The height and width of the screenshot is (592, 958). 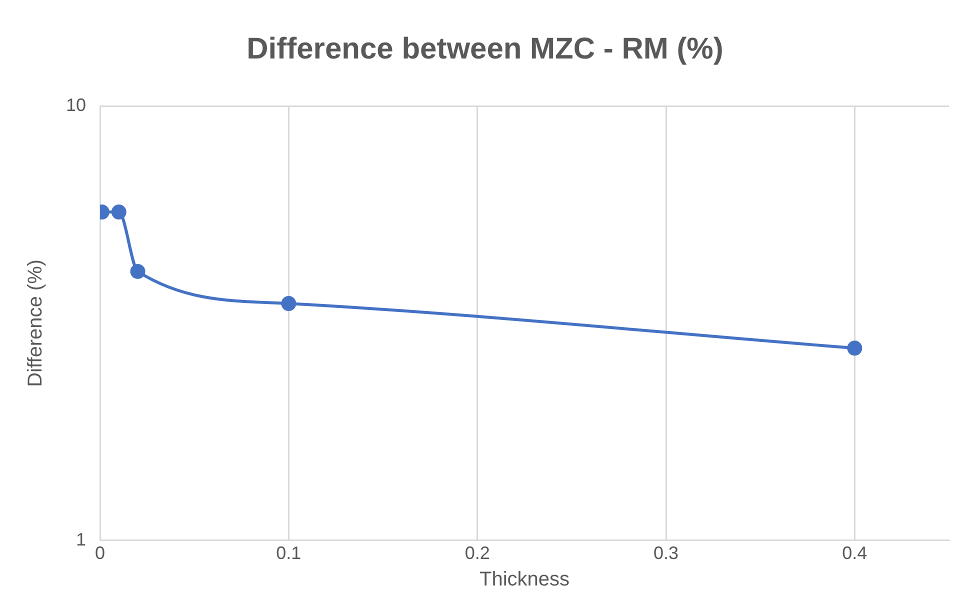 I want to click on y-tick-label: 10, so click(x=76, y=104).